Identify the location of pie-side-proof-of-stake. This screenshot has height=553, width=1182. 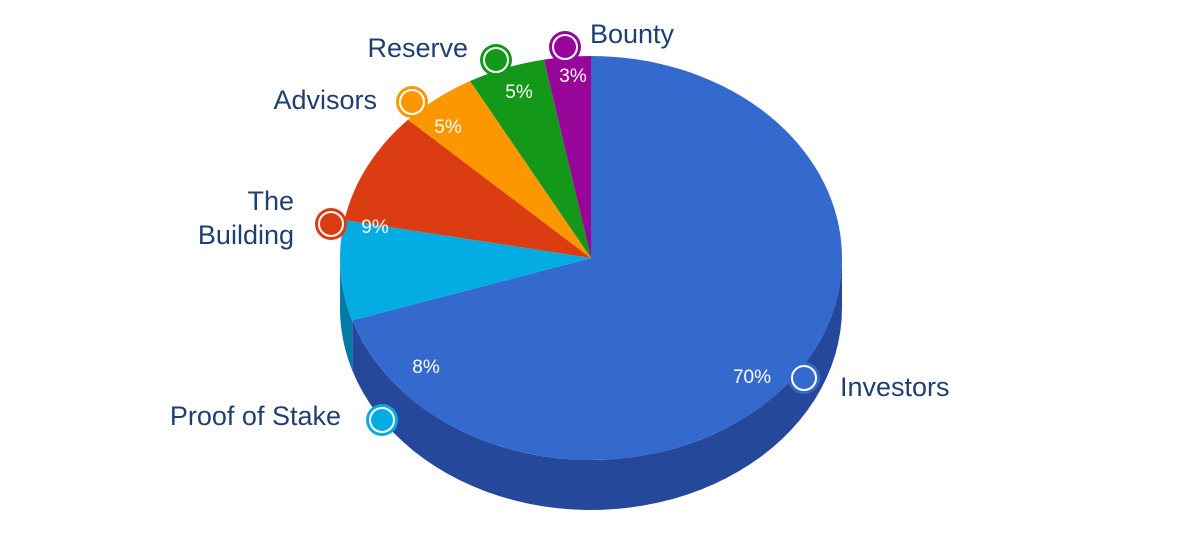
(346, 314).